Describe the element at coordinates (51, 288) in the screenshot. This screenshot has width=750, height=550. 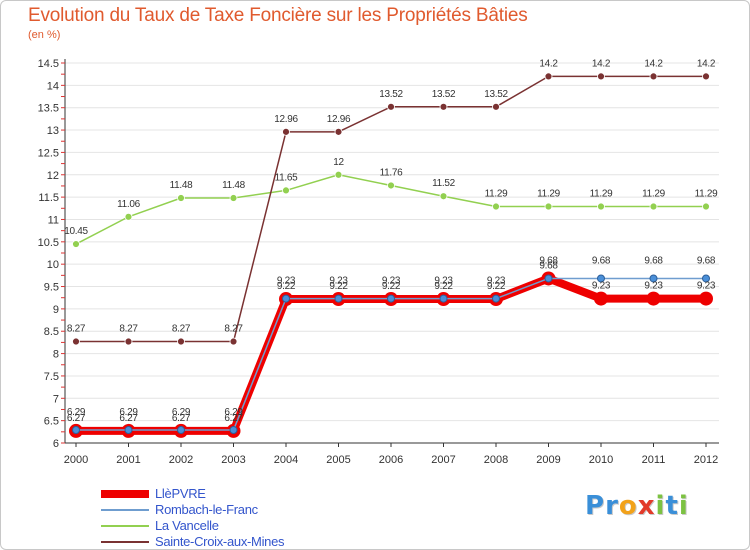
I see `y-tick-label: 9.5` at that location.